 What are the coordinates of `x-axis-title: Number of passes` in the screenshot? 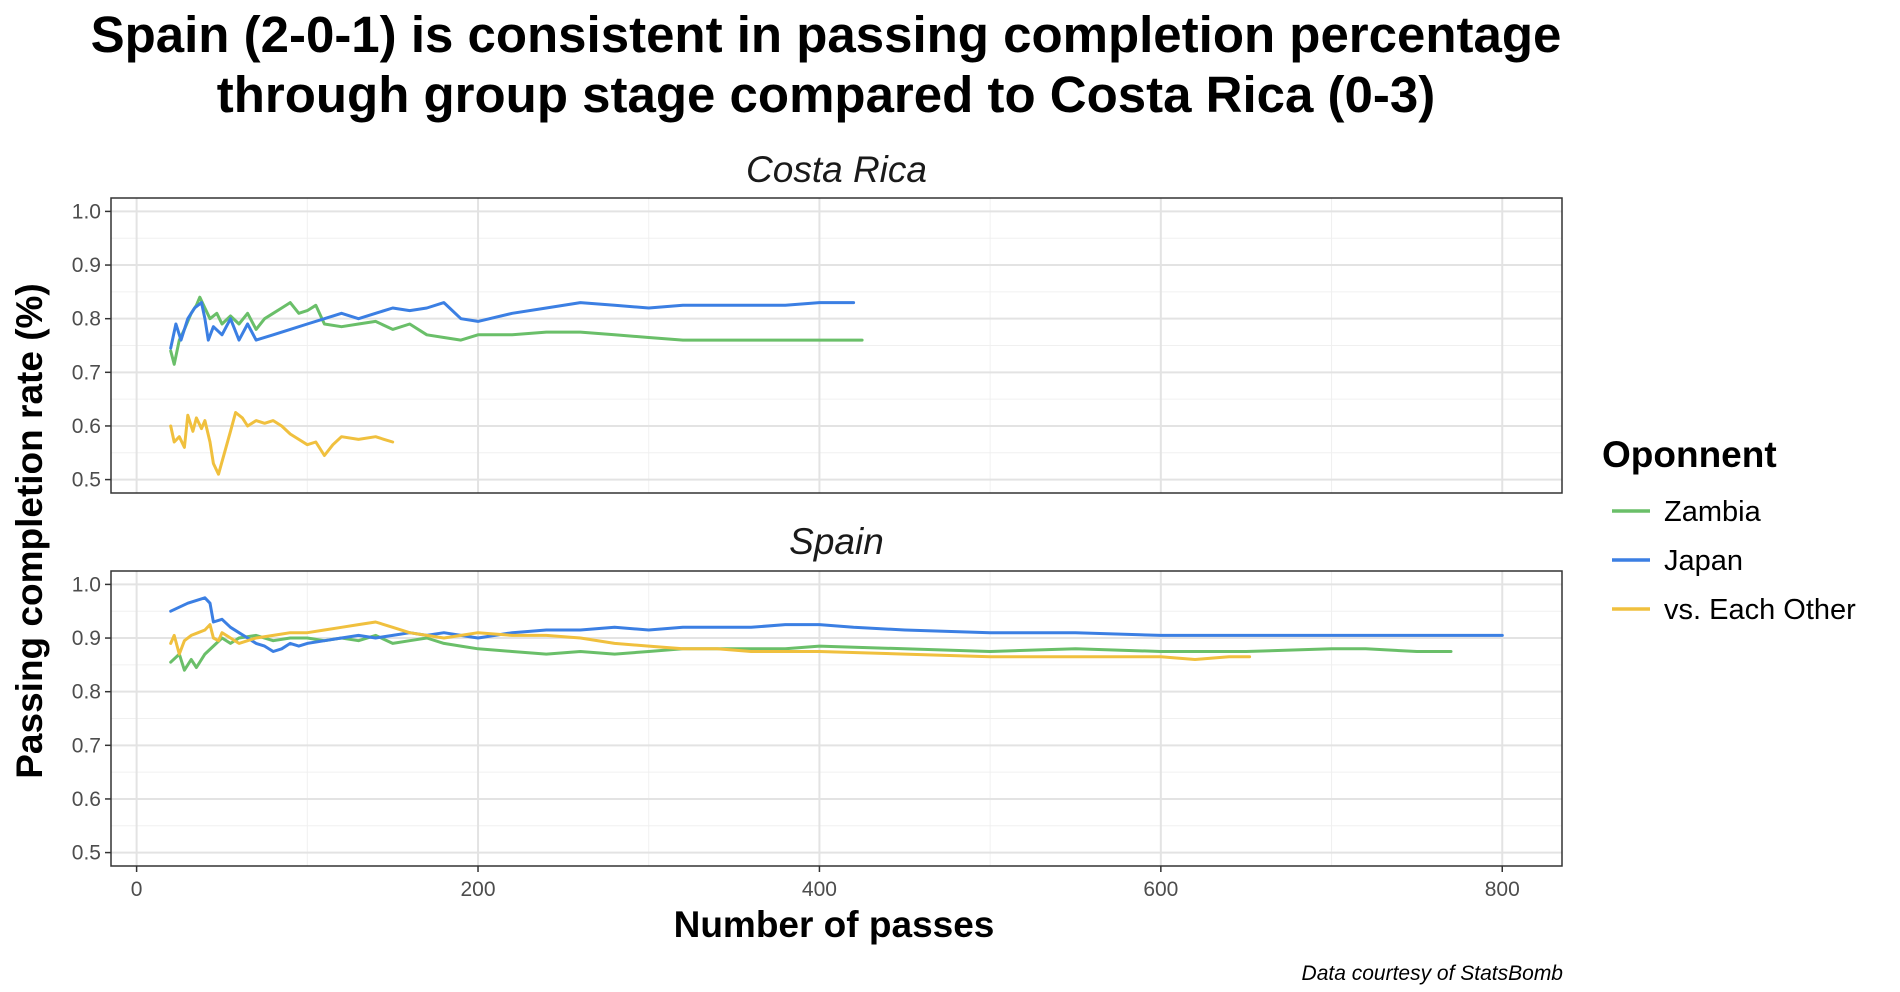 It's located at (834, 924).